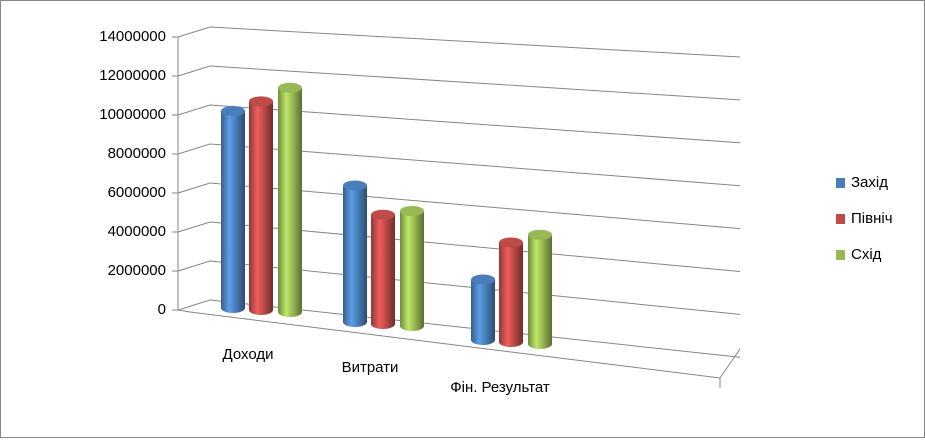  Describe the element at coordinates (137, 153) in the screenshot. I see `y-tick-label: 8000000` at that location.